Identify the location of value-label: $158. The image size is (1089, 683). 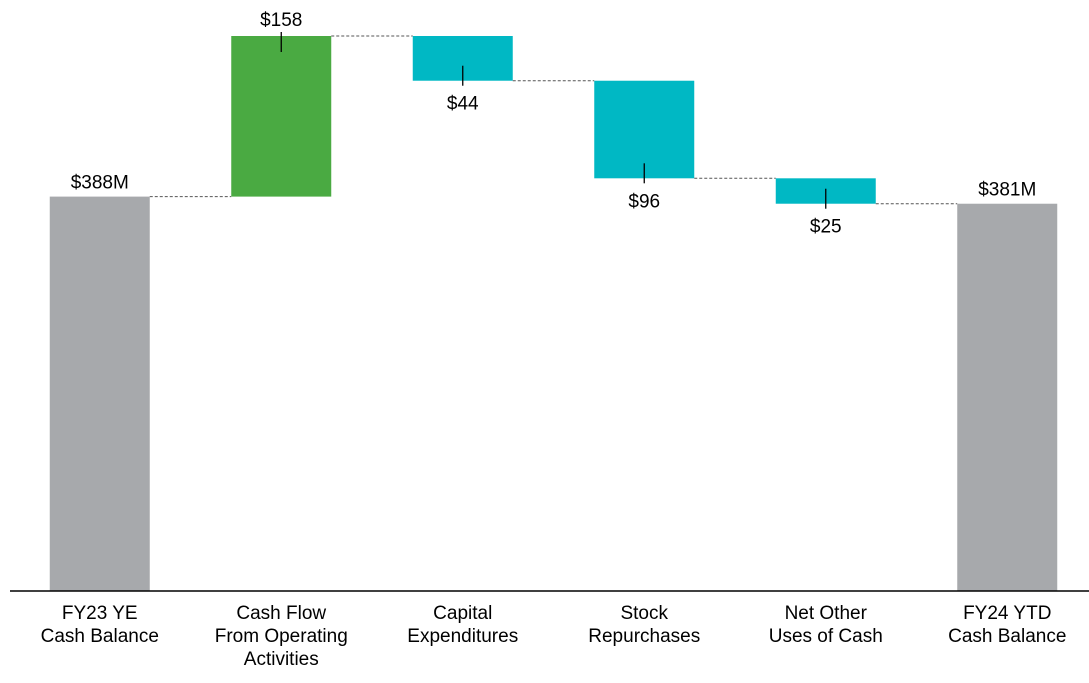
(281, 20).